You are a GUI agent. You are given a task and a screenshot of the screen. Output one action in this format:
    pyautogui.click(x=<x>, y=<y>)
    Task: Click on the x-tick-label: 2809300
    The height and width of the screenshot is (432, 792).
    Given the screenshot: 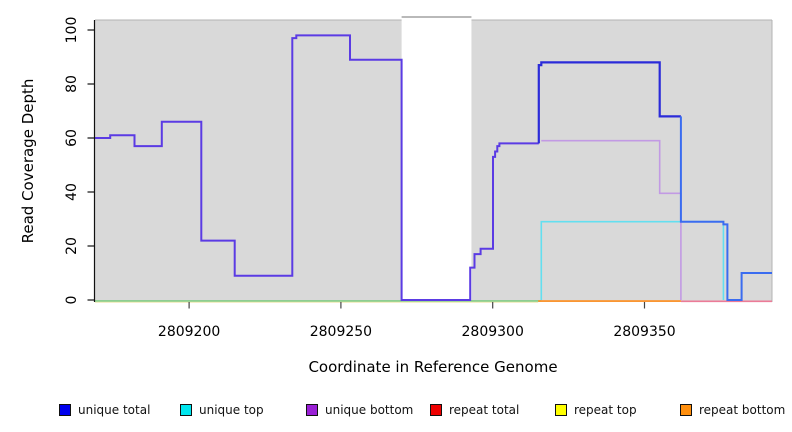 What is the action you would take?
    pyautogui.click(x=493, y=332)
    